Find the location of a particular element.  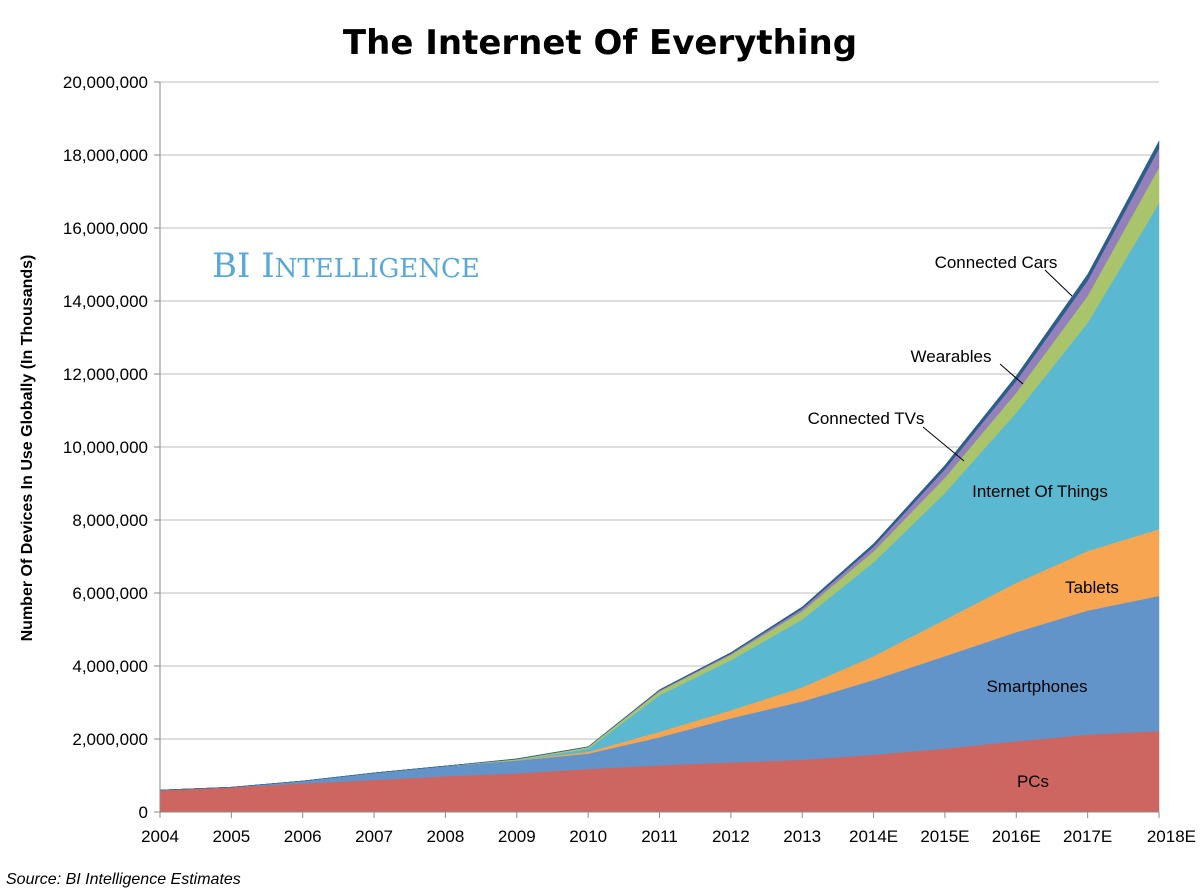

series-label-internet-of-things: Internet Of Things is located at coordinates (1040, 491).